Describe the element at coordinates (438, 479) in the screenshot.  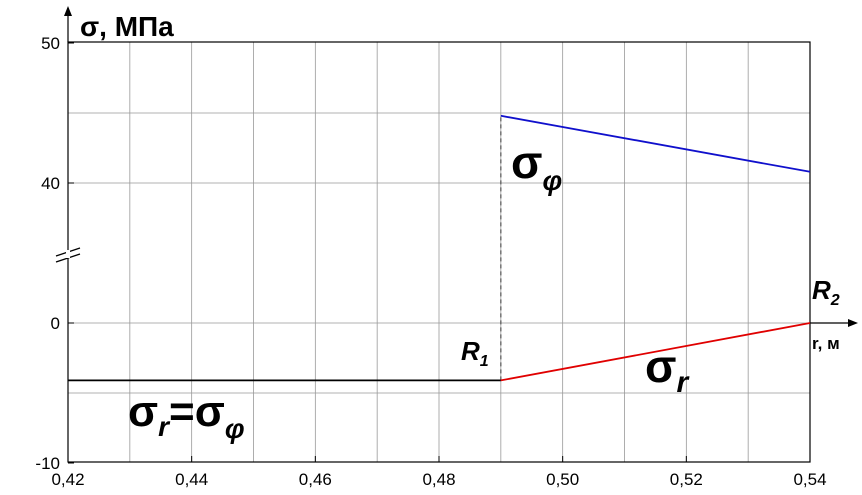
I see `x-tick-label: 0,48` at that location.